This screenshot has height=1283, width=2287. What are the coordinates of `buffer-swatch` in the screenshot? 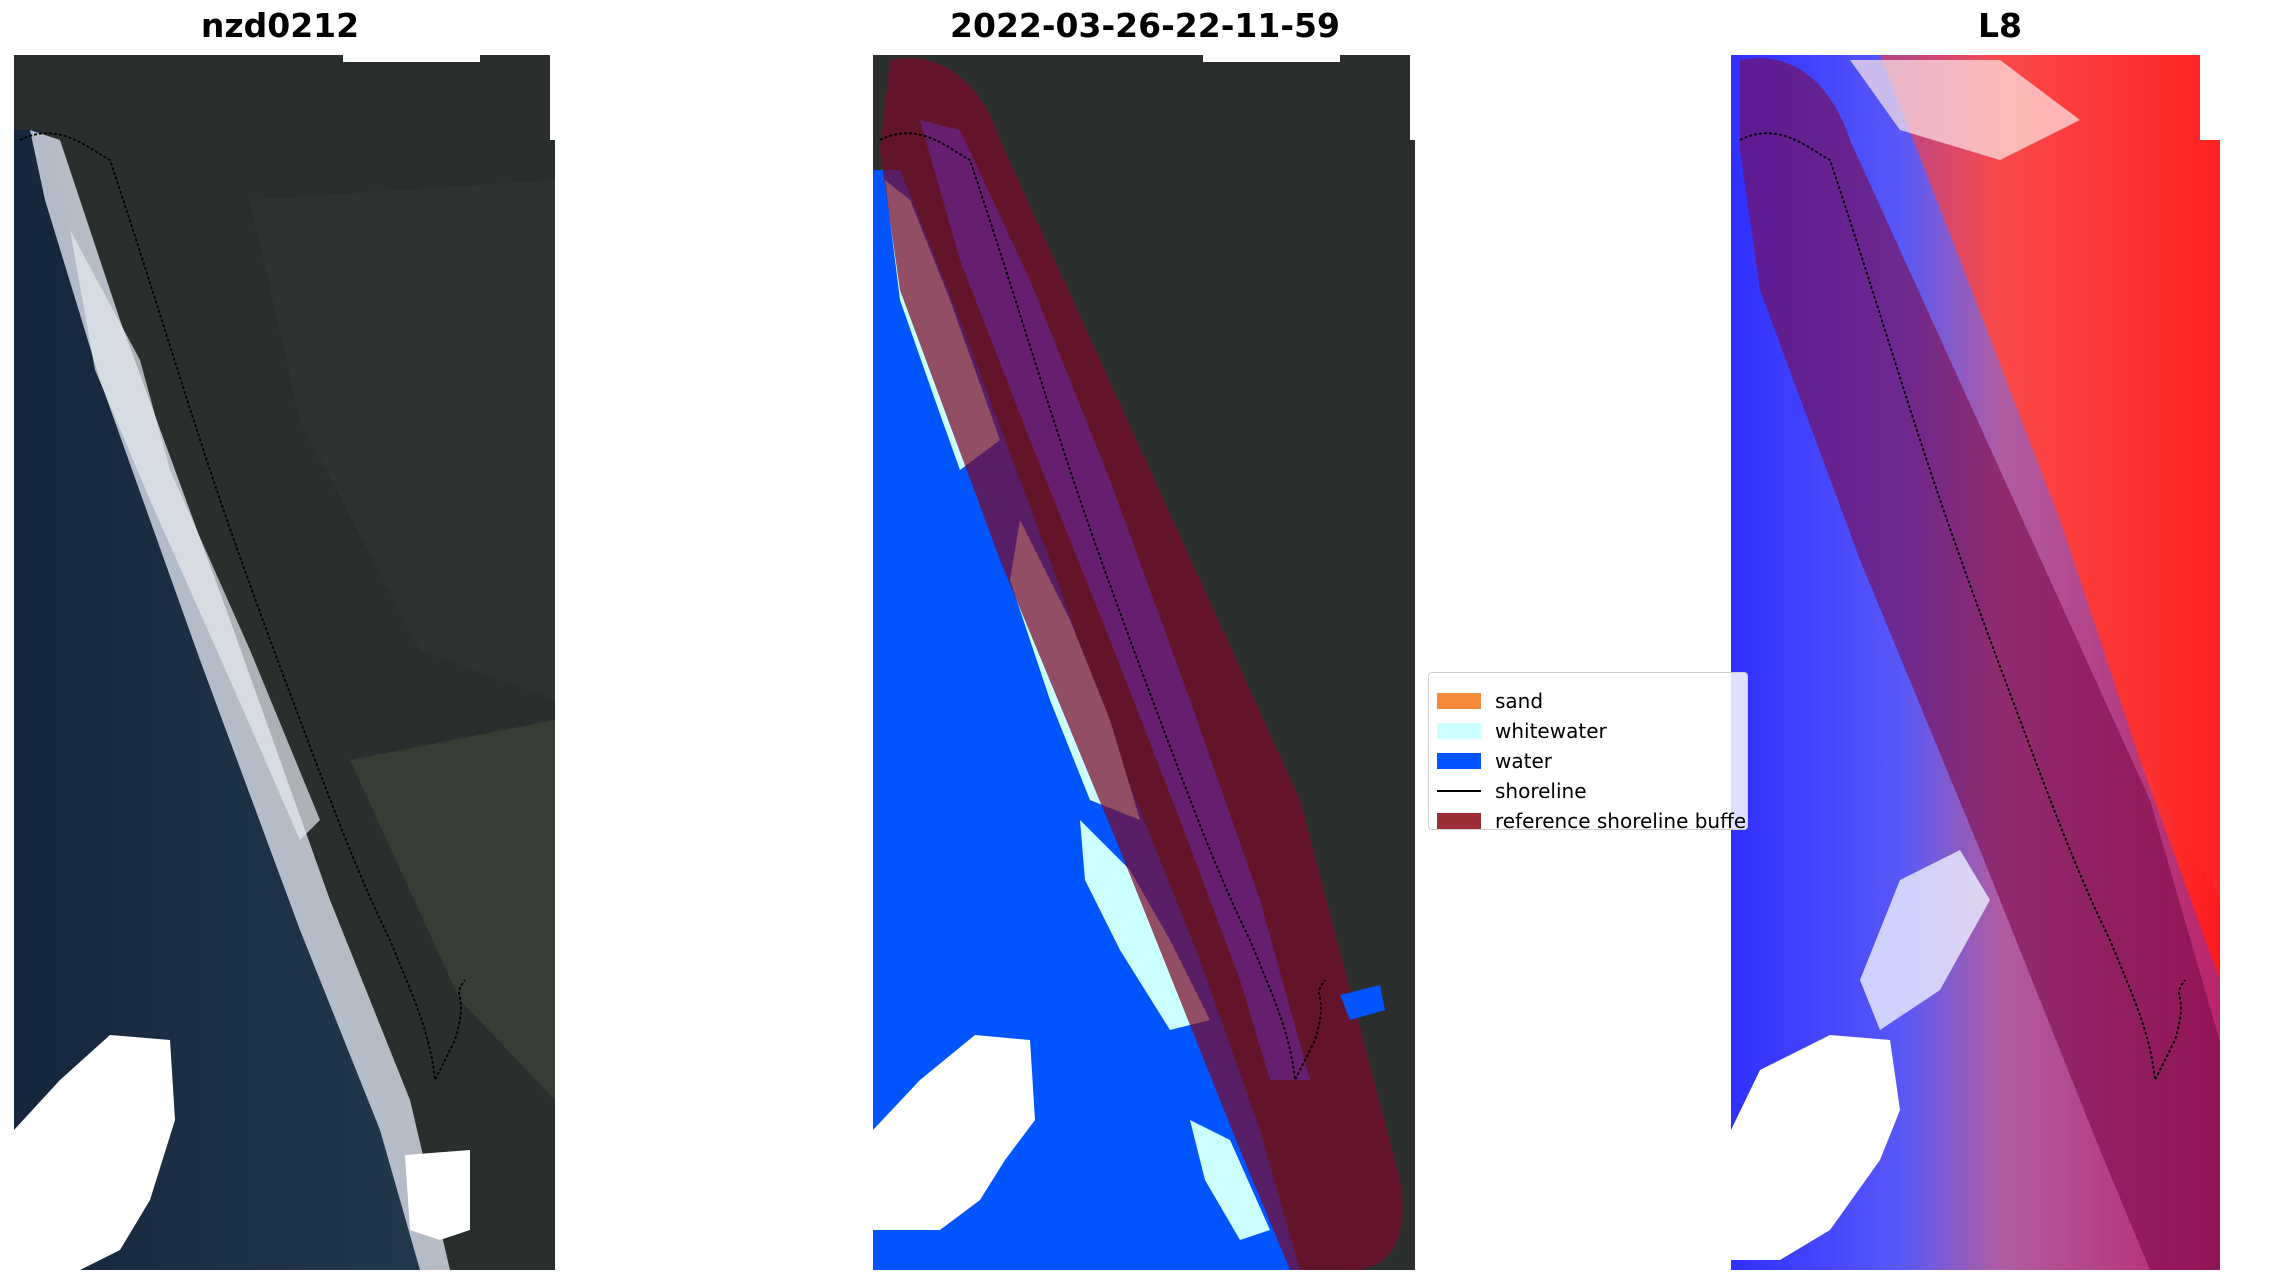 It's located at (1459, 821).